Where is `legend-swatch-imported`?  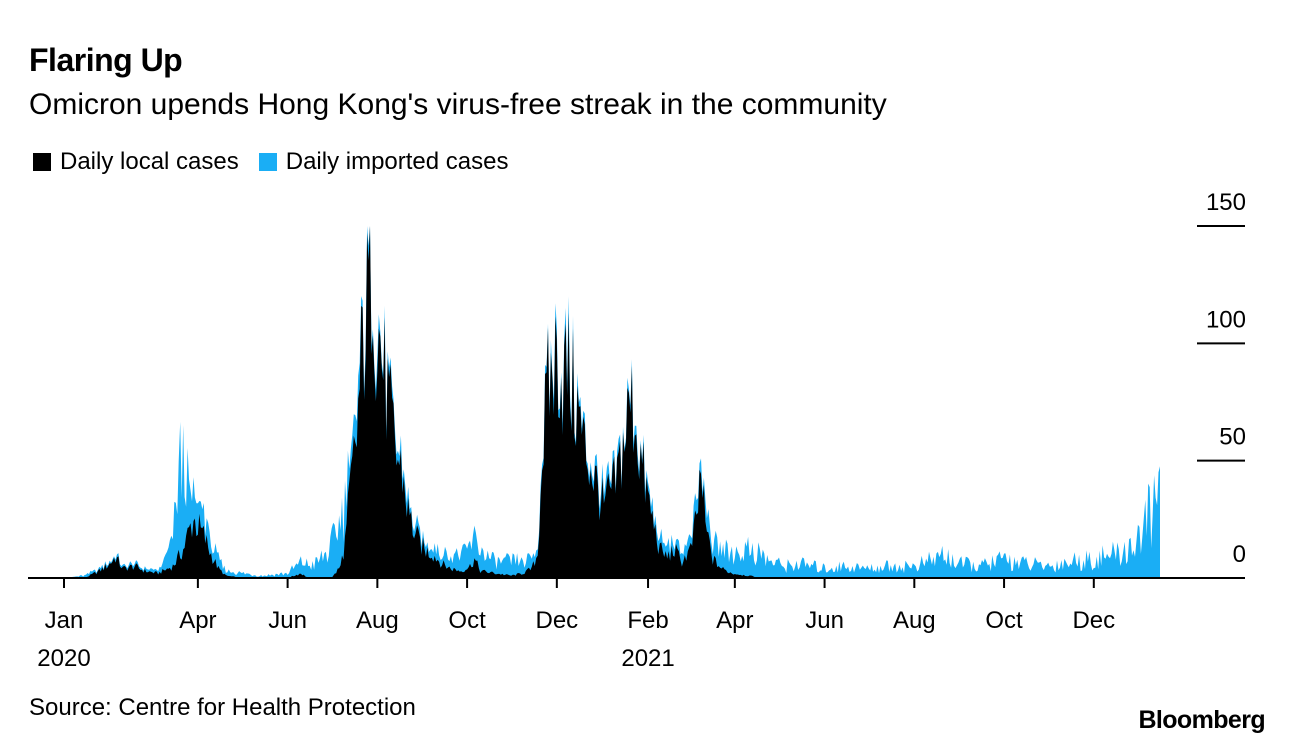 legend-swatch-imported is located at coordinates (267, 162).